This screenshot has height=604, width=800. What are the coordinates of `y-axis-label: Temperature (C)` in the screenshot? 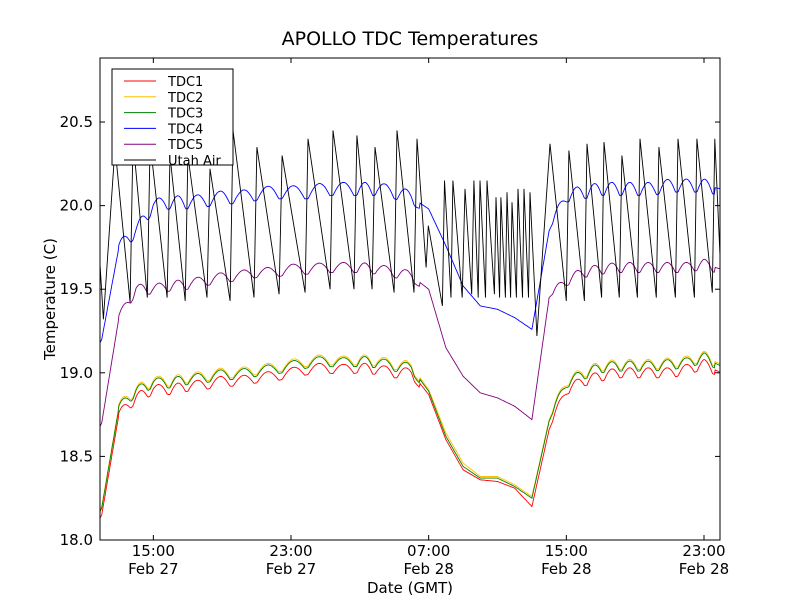 It's located at (50, 299).